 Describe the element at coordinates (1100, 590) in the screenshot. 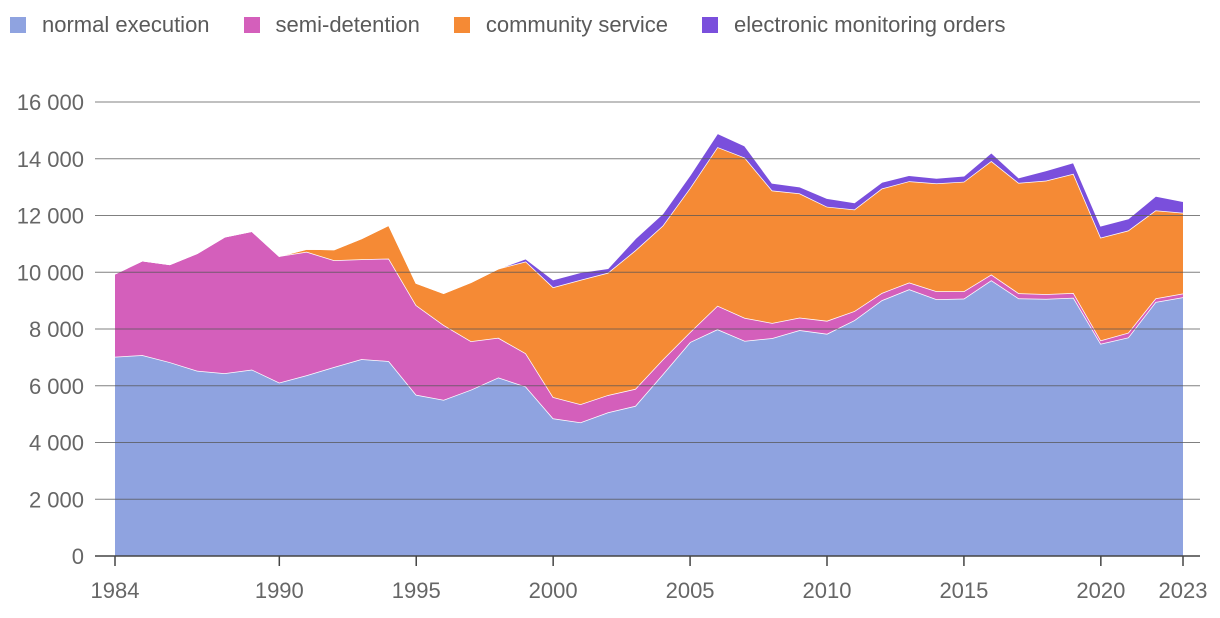

I see `x-tick-label: 2020` at that location.